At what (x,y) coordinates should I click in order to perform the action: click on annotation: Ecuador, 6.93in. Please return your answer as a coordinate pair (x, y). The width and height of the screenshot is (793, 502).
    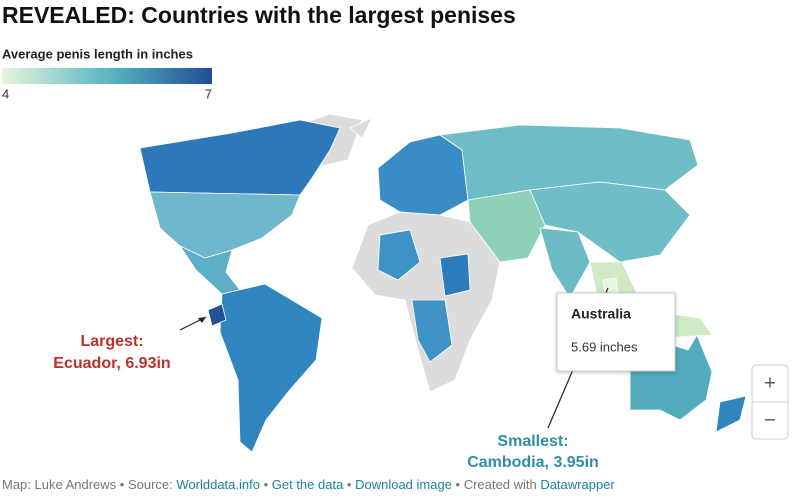
    Looking at the image, I should click on (111, 363).